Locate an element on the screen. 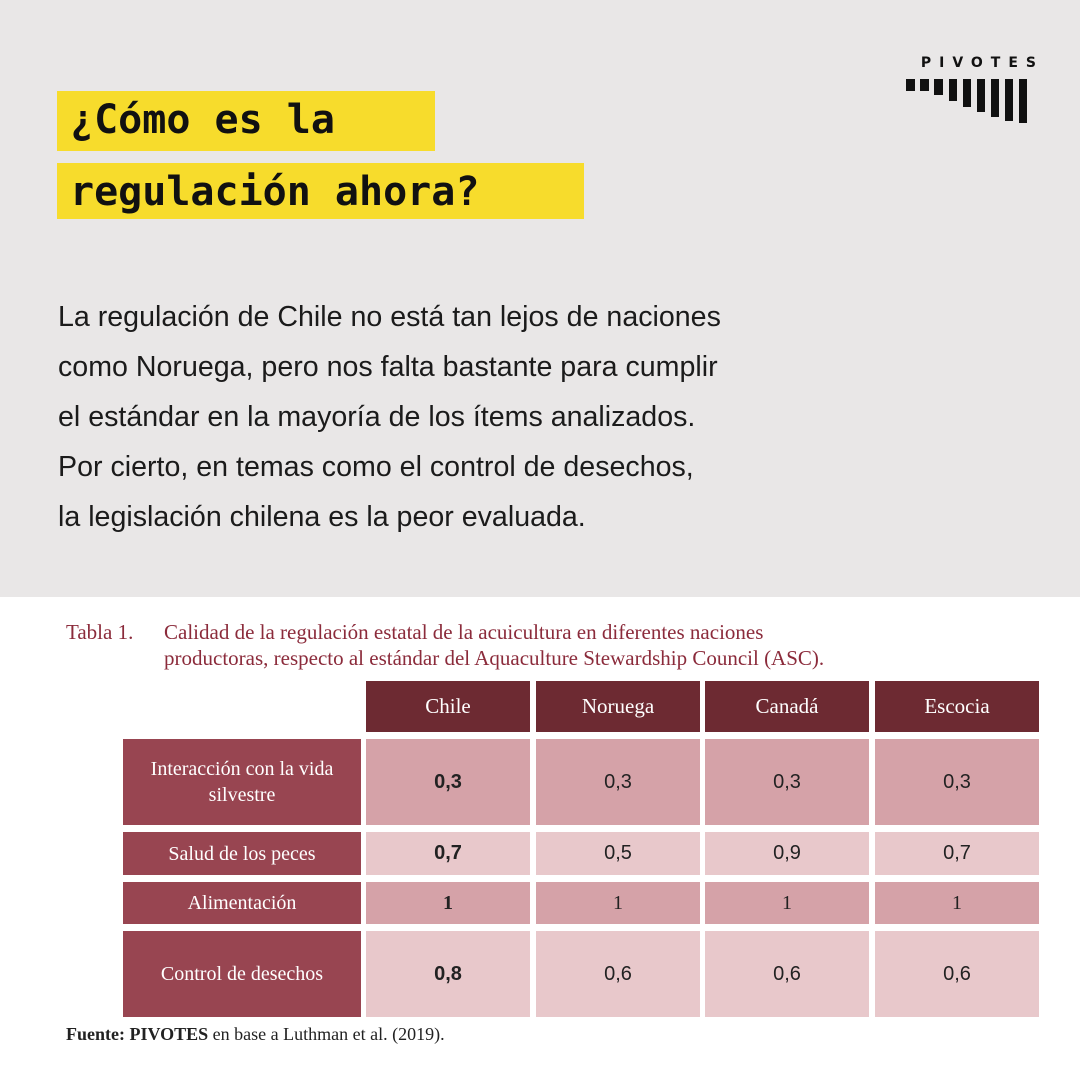 Image resolution: width=1080 pixels, height=1080 pixels. row-label-interaccion: Interacción con la vida silvestre is located at coordinates (242, 782).